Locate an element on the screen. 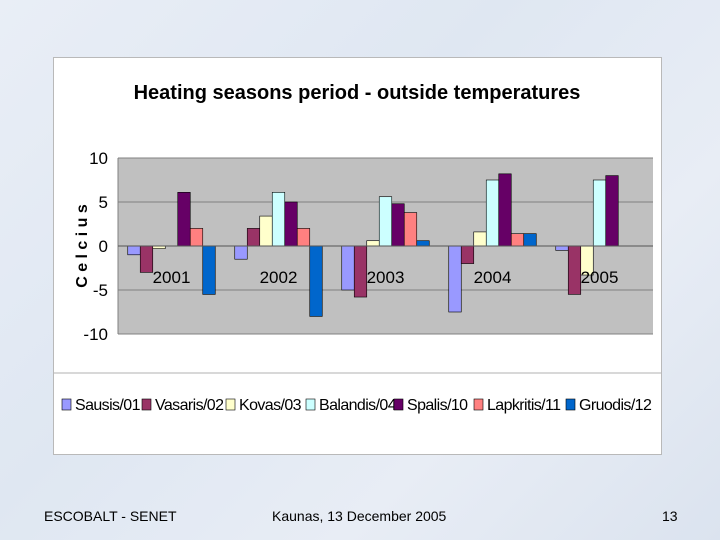 The height and width of the screenshot is (540, 720). footer-location-date: Kaunas, 13 December 2005 is located at coordinates (359, 516).